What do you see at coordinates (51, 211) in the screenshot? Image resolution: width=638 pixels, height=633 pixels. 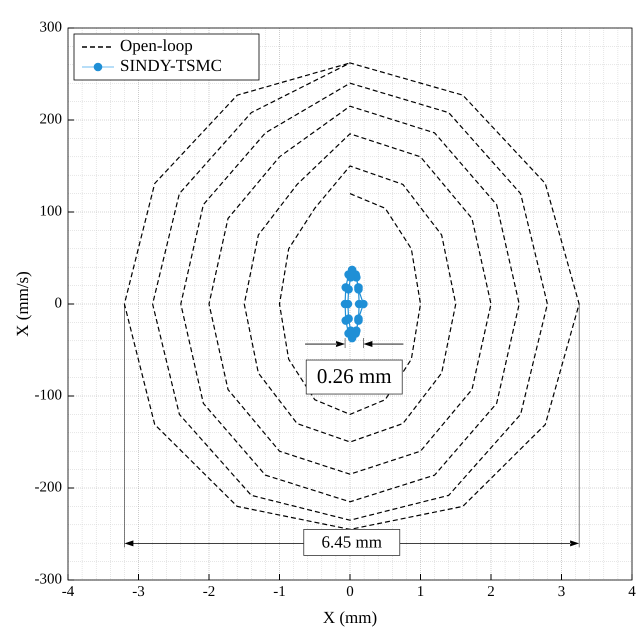 I see `y-tick-label: 100` at bounding box center [51, 211].